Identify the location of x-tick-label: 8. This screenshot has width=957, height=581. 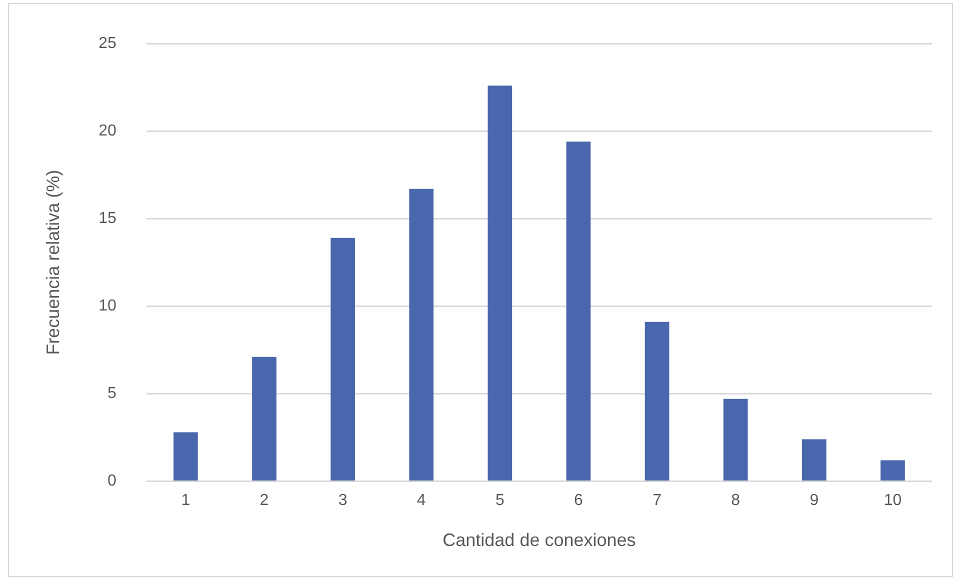
(735, 501).